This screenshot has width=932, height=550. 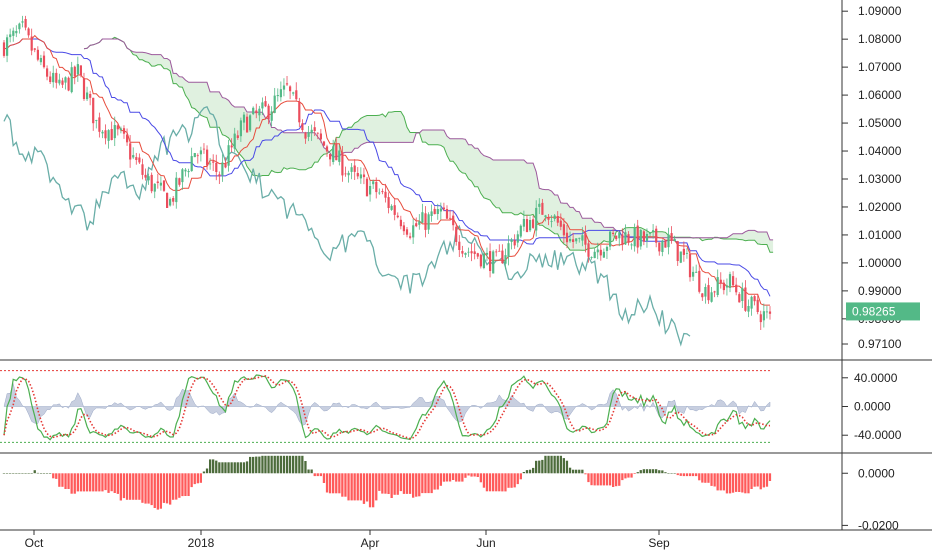 What do you see at coordinates (880, 123) in the screenshot?
I see `y-tick-label: 1.05000` at bounding box center [880, 123].